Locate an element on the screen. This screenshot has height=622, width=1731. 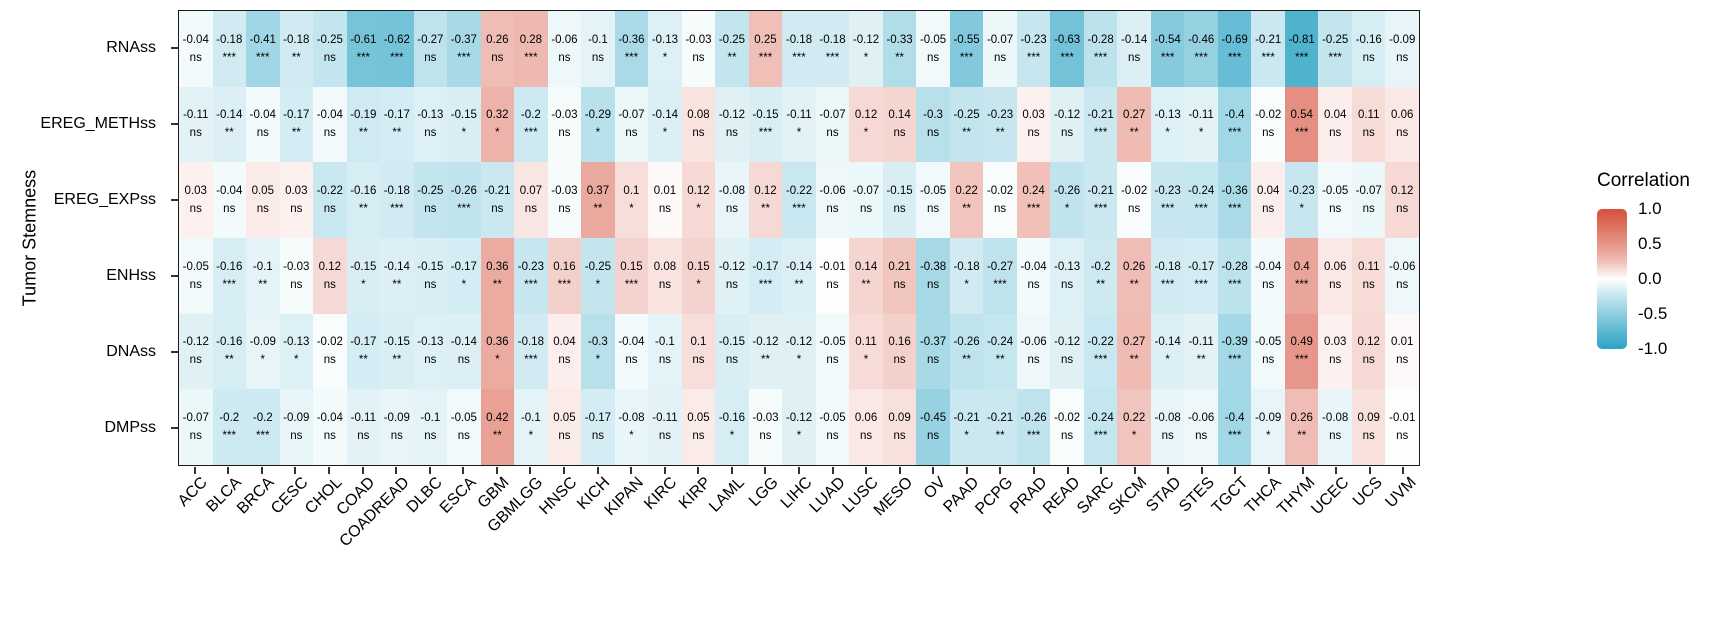
cell-correlation-value: 0.26 is located at coordinates (1301, 418).